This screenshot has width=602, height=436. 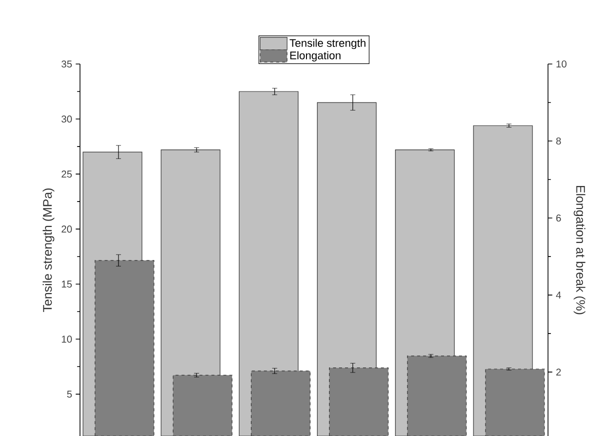 What do you see at coordinates (558, 218) in the screenshot?
I see `y2-tick-label: 6` at bounding box center [558, 218].